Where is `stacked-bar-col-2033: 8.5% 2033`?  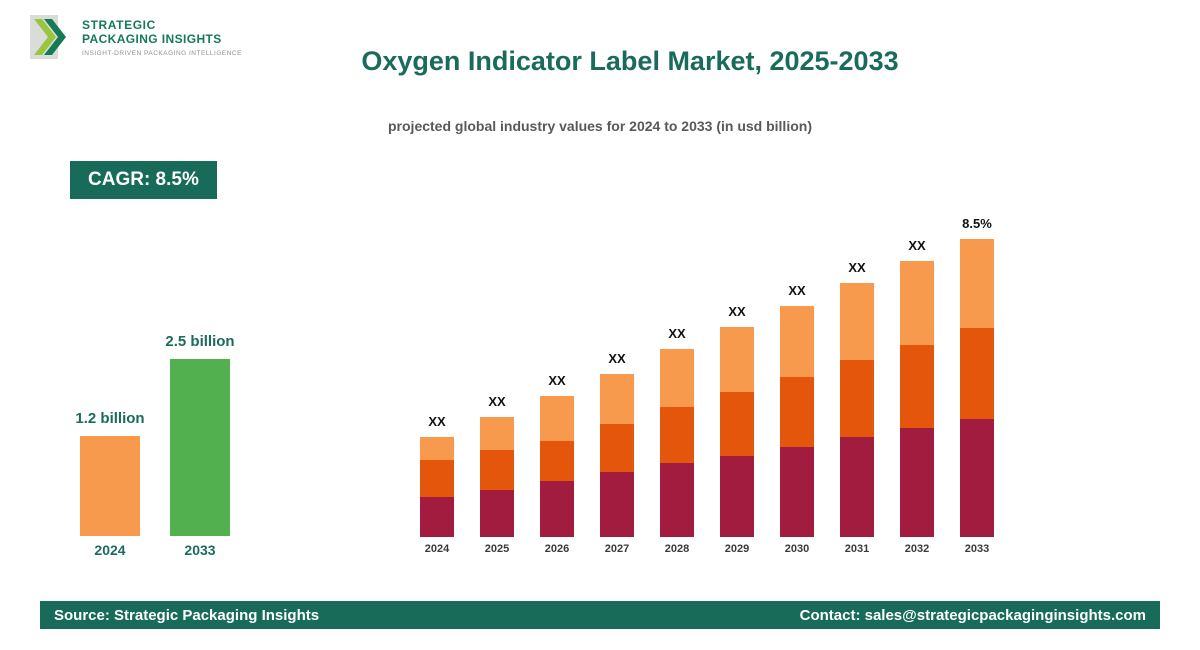
stacked-bar-col-2033: 8.5% 2033 is located at coordinates (977, 386).